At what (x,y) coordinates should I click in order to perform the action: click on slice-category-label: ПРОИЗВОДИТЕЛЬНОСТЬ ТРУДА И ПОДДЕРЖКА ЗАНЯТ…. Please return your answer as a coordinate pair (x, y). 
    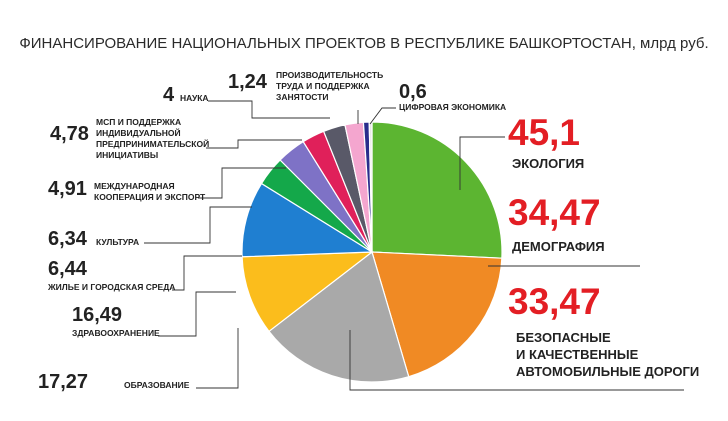
    Looking at the image, I should click on (329, 86).